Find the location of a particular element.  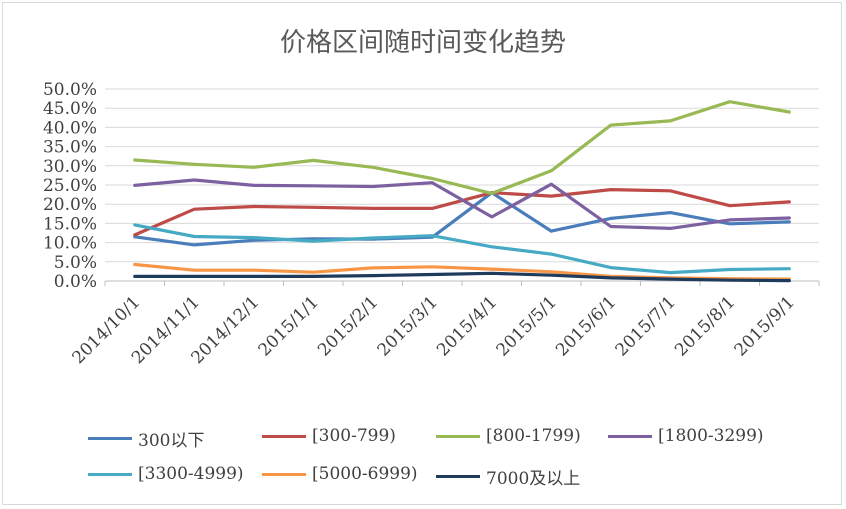

legend-item: [800-1799) is located at coordinates (508, 436).